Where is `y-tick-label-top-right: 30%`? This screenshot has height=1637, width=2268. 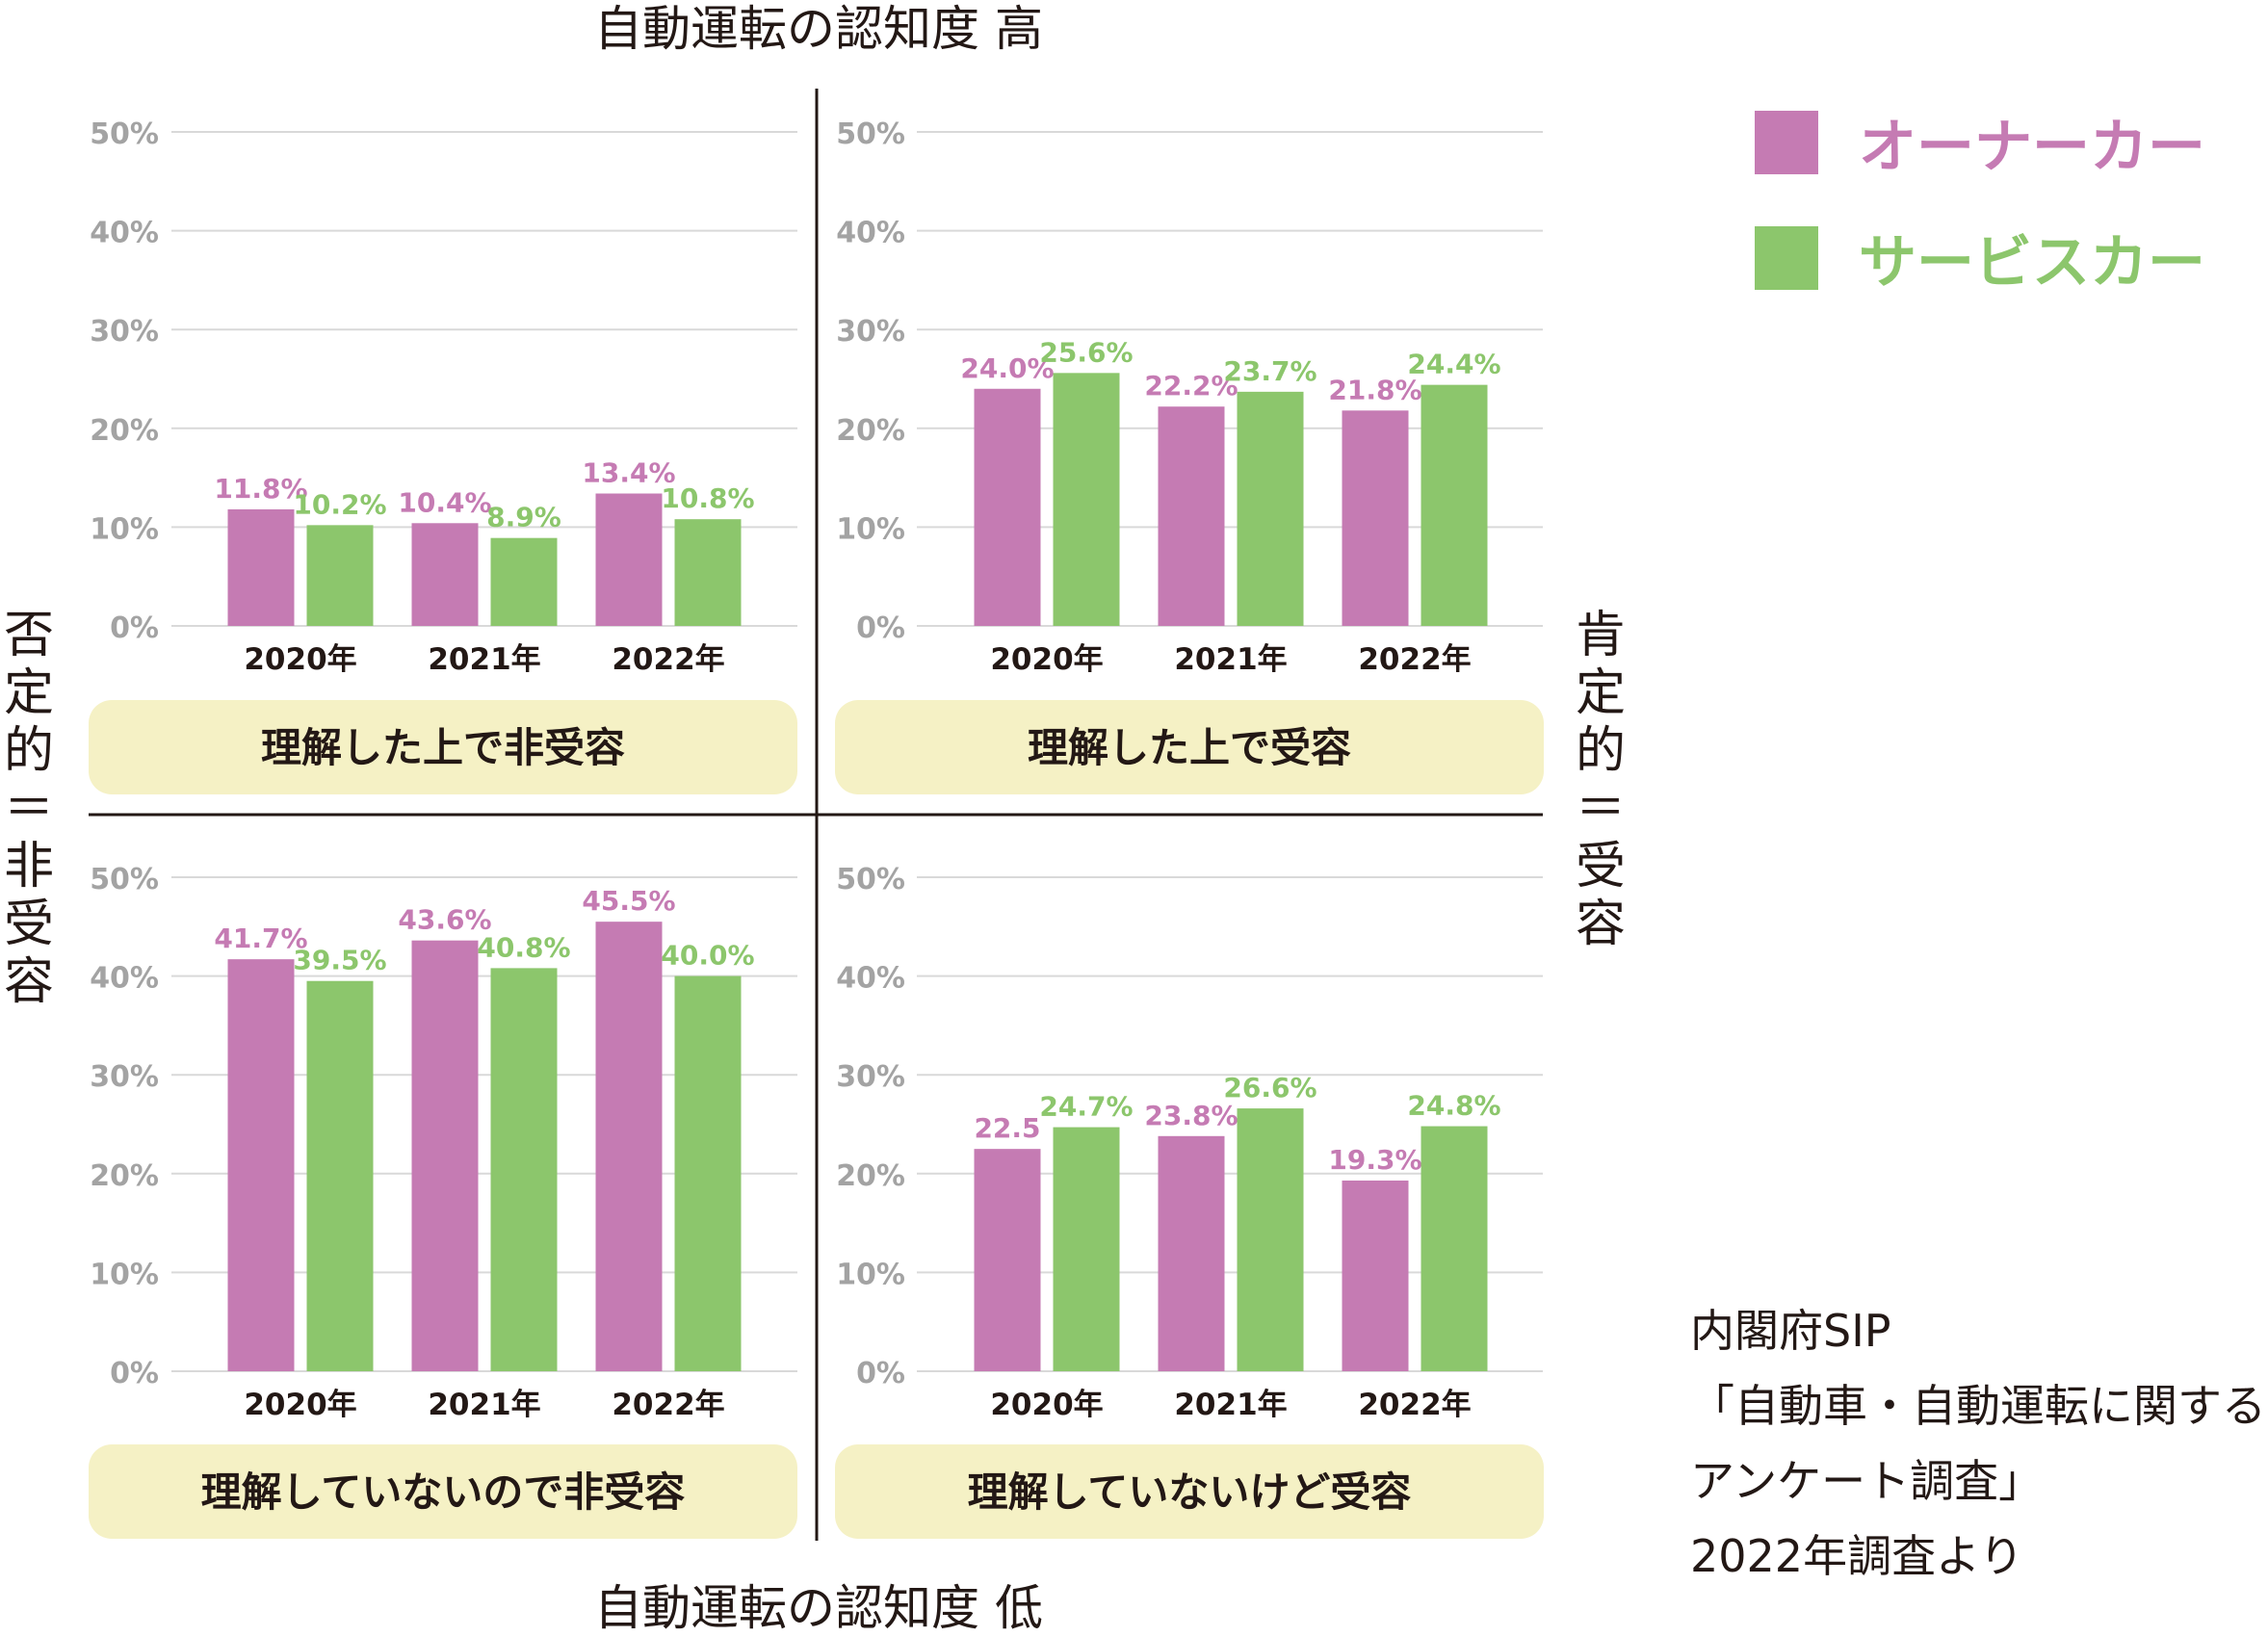
y-tick-label-top-right: 30% is located at coordinates (870, 332).